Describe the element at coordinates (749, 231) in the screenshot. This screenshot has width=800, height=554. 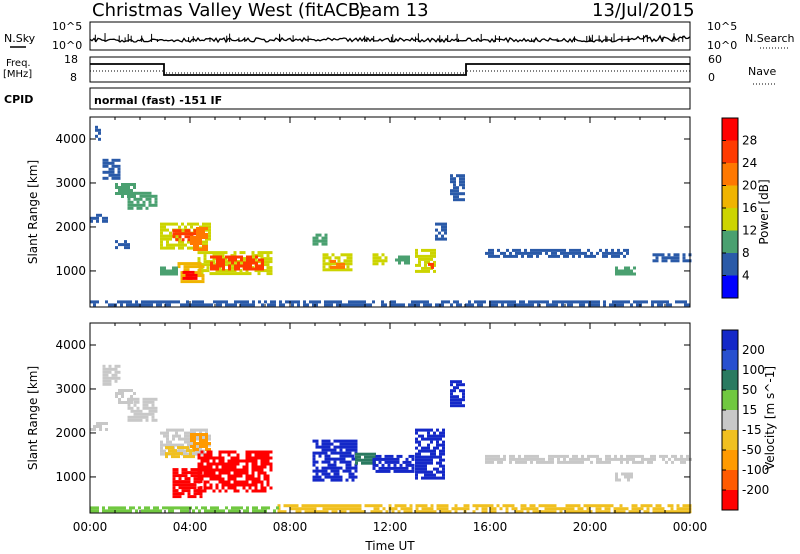
I see `power-colorbar-tick-label: 12` at that location.